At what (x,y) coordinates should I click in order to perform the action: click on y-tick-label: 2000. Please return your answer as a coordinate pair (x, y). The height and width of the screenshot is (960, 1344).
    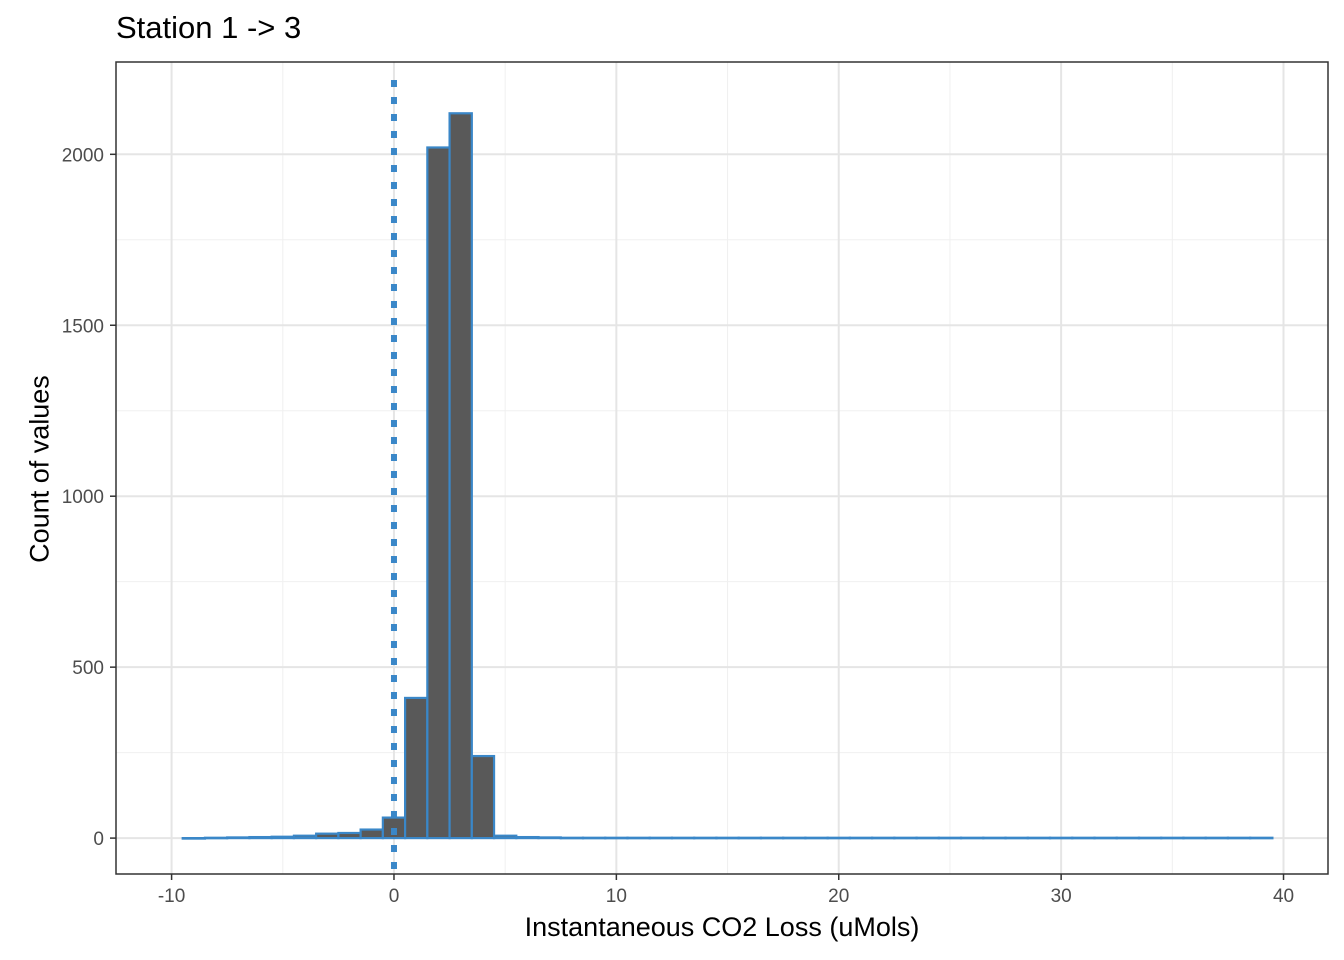
    Looking at the image, I should click on (83, 155).